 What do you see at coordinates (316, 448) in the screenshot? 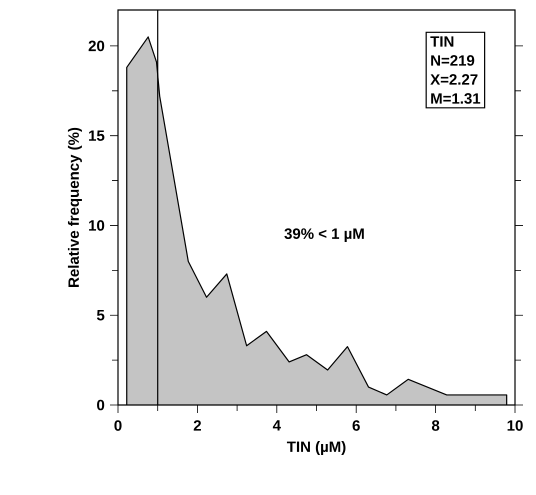
I see `x-axis-title: TIN (µM)` at bounding box center [316, 448].